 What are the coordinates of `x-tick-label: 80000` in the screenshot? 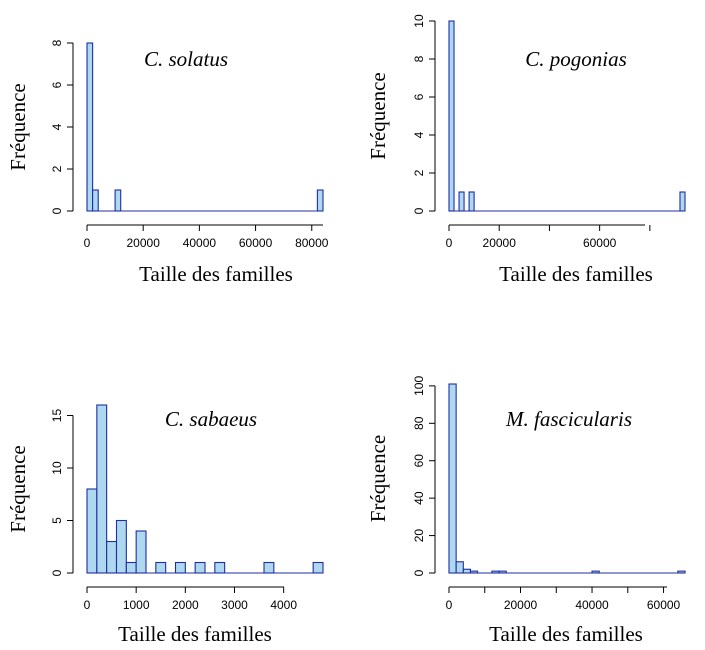 It's located at (312, 243).